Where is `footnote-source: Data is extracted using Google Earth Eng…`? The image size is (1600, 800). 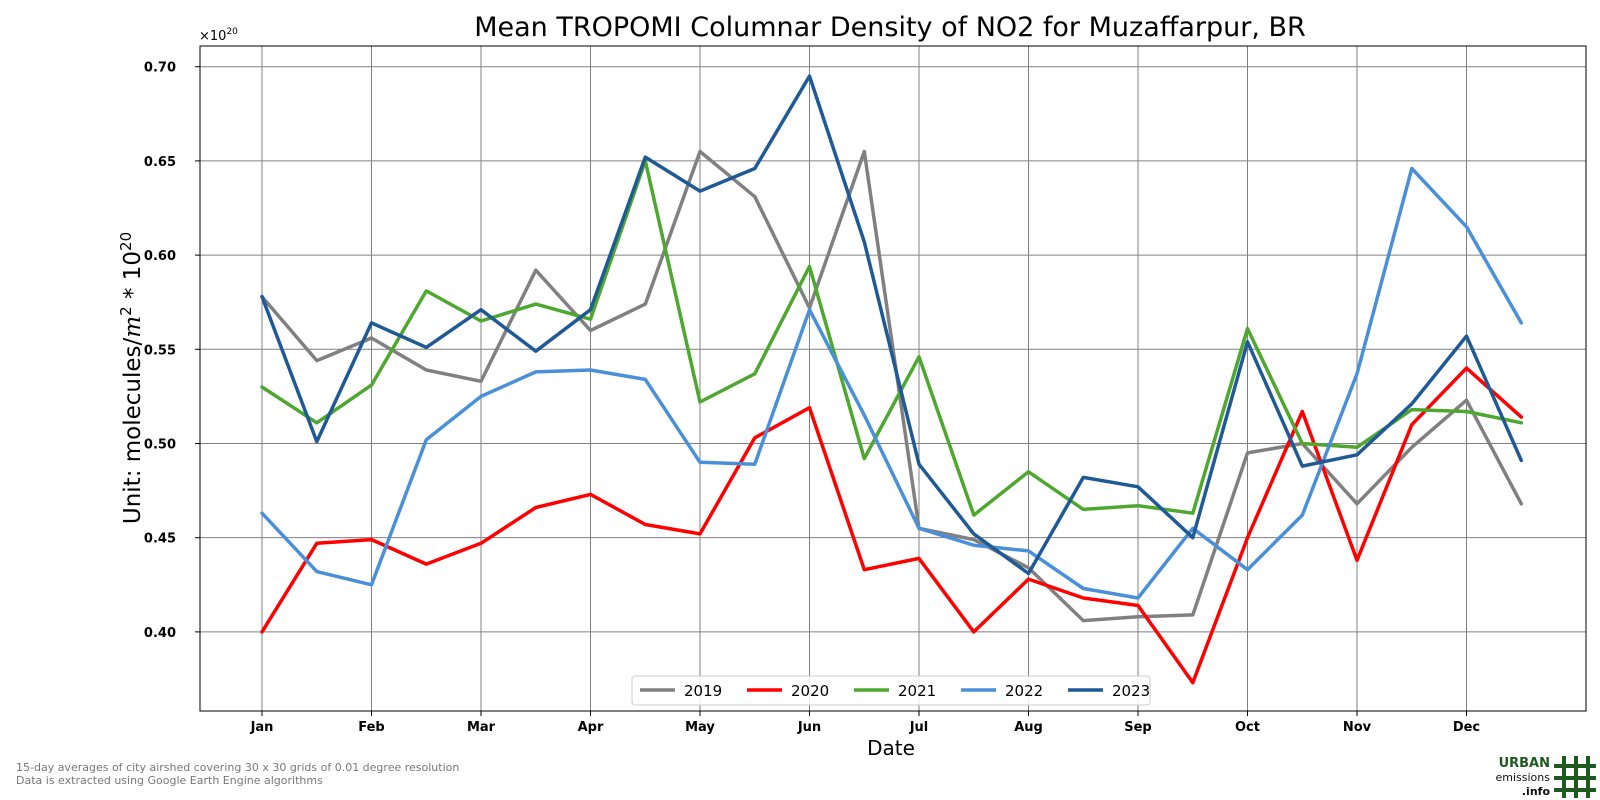
footnote-source: Data is extracted using Google Earth Eng… is located at coordinates (169, 780).